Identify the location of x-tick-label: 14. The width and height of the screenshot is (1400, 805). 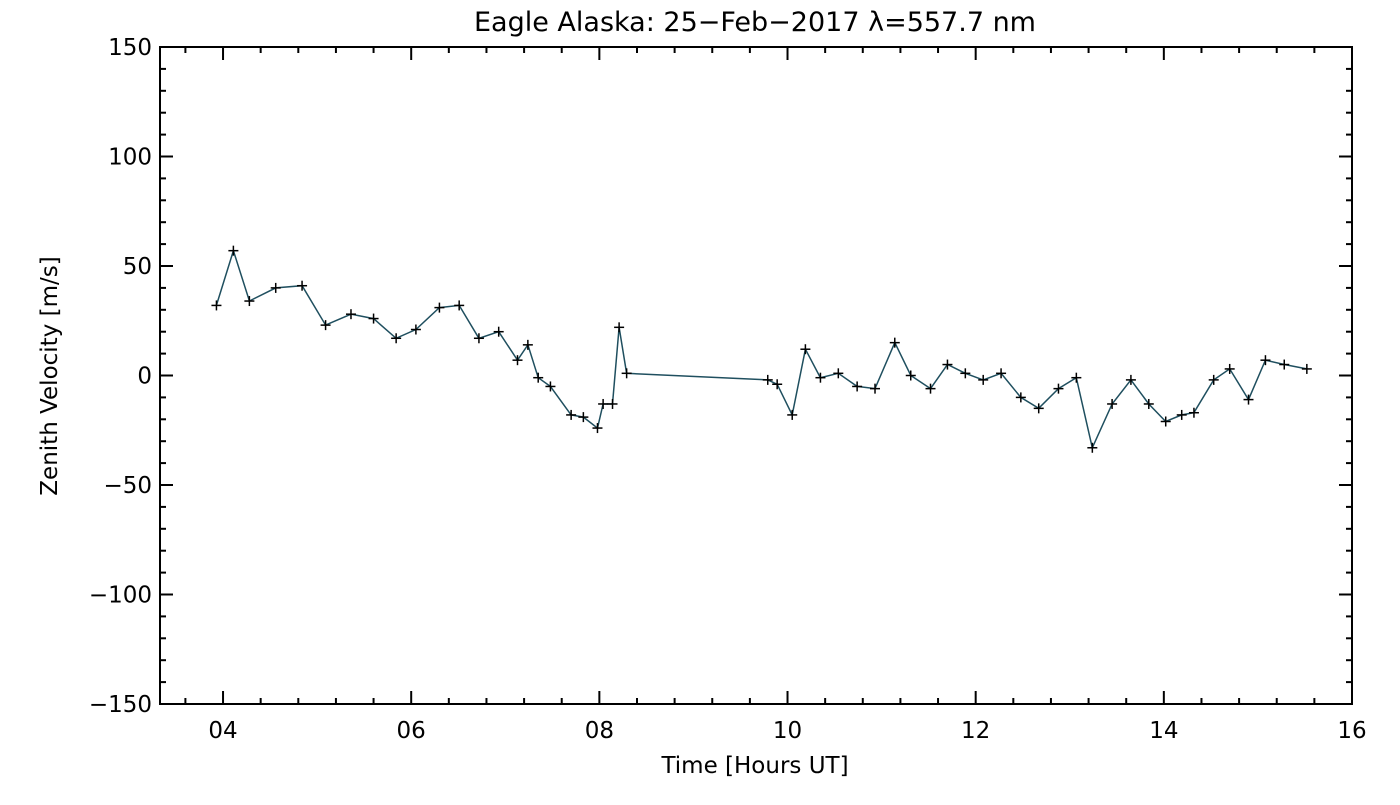
(1163, 731).